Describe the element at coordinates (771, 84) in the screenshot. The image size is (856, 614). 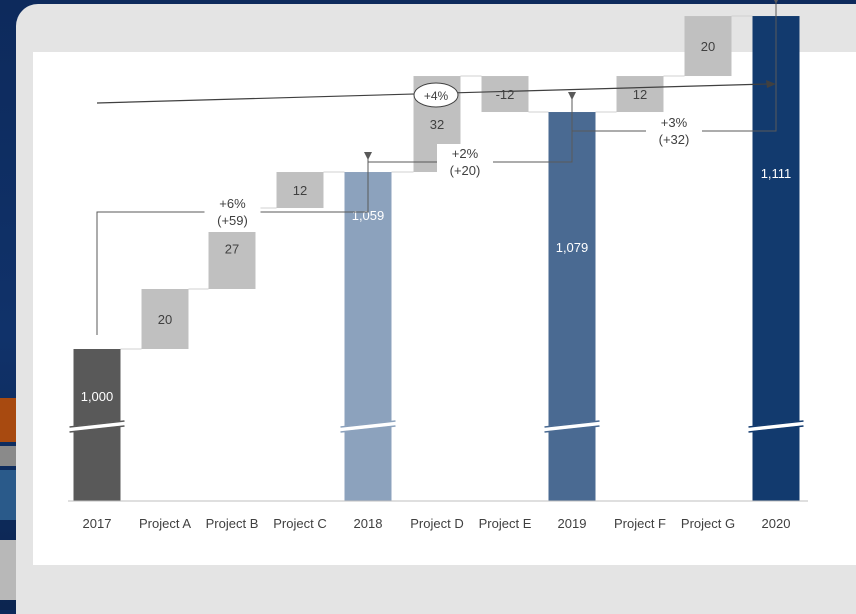
I see `overall-arrowhead` at that location.